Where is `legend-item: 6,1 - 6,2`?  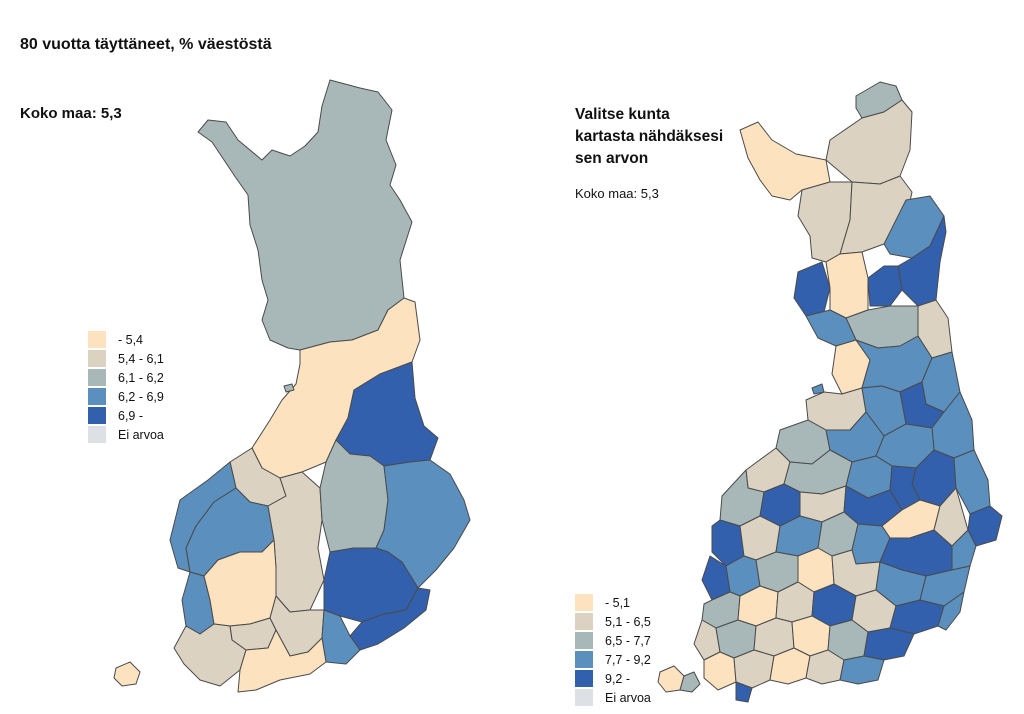 legend-item: 6,1 - 6,2 is located at coordinates (126, 377).